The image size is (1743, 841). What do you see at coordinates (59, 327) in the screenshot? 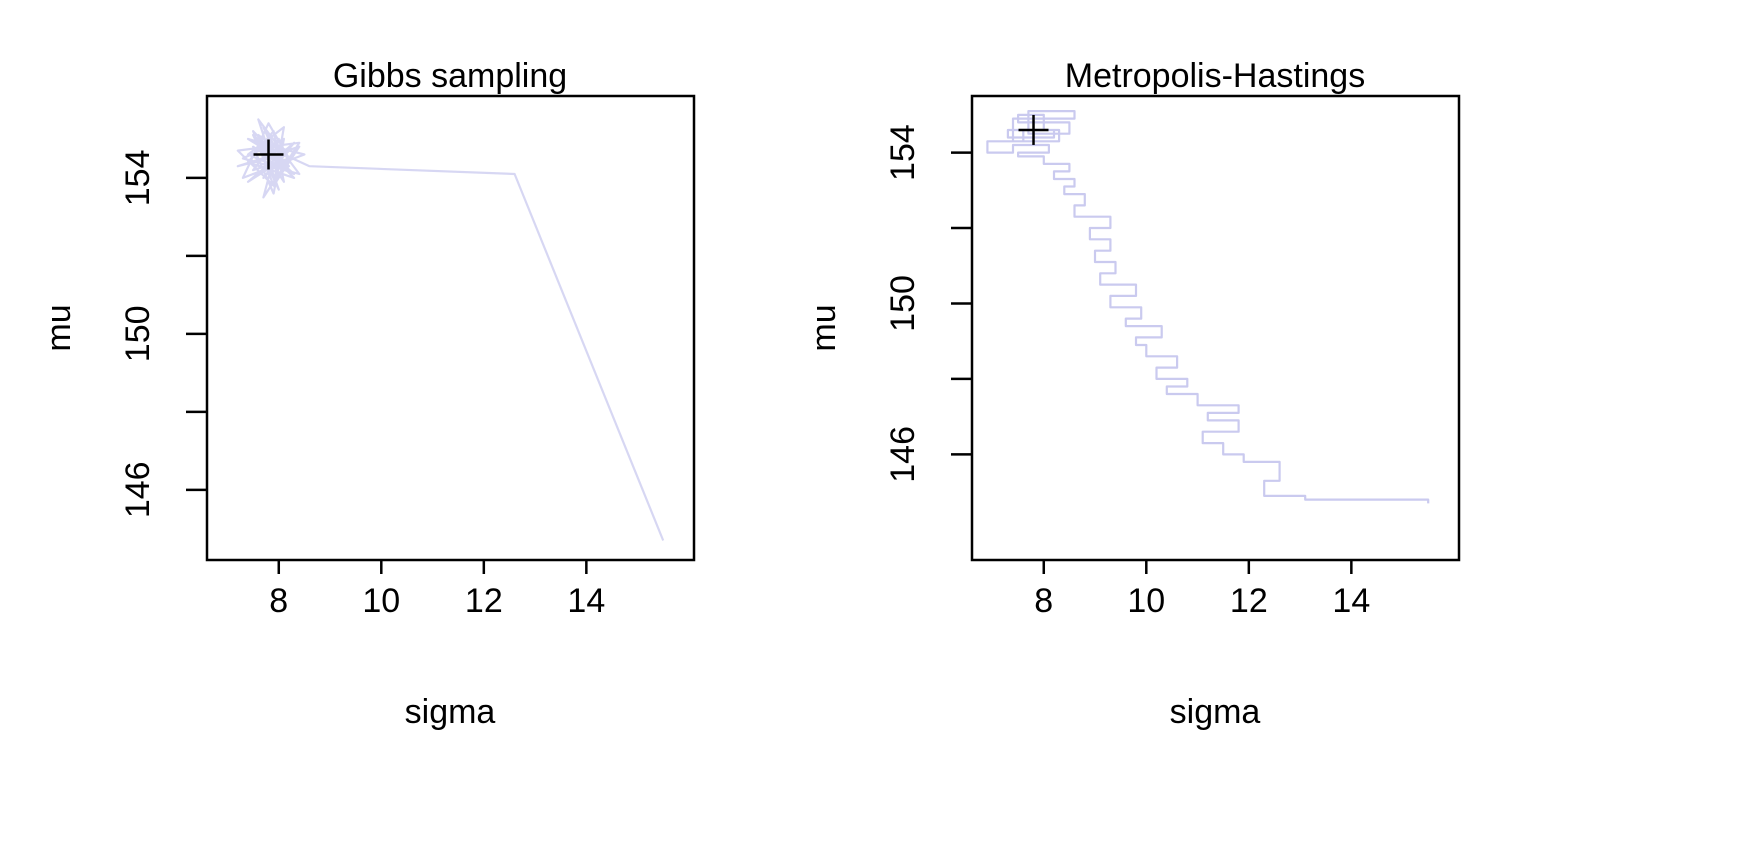
I see `gibbs-ylabel: mu` at bounding box center [59, 327].